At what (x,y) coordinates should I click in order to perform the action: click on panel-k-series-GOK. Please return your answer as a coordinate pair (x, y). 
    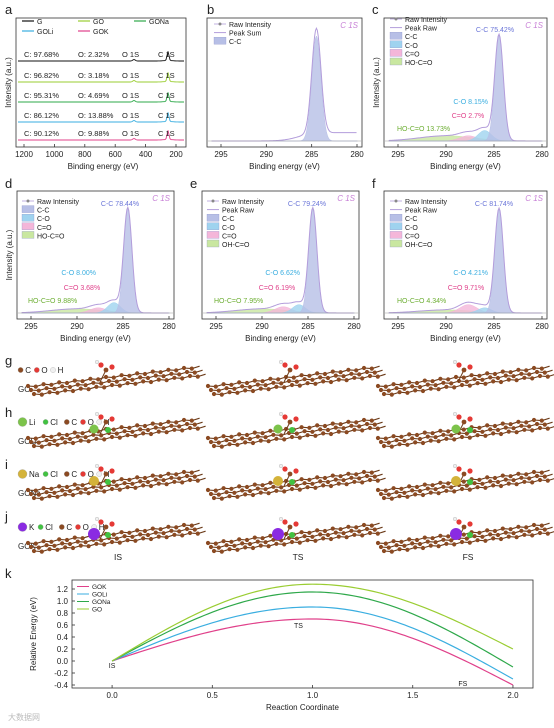
    Looking at the image, I should click on (312, 652).